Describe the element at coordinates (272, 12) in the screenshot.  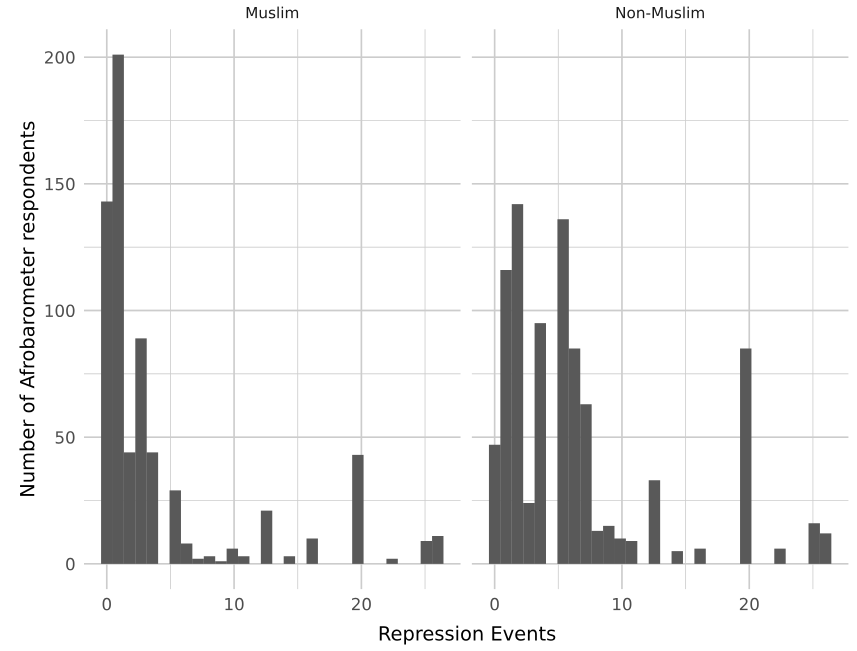
I see `chart-title: Muslim` at that location.